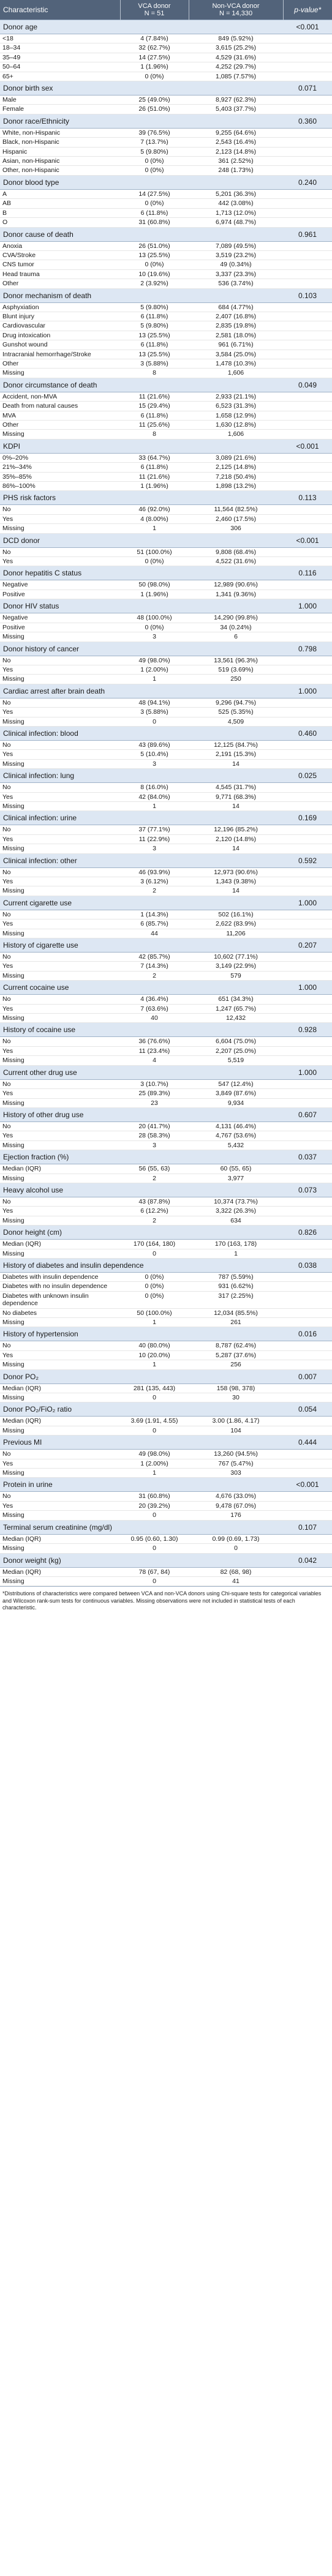 This screenshot has height=2576, width=332. I want to click on row-label: B, so click(60, 214).